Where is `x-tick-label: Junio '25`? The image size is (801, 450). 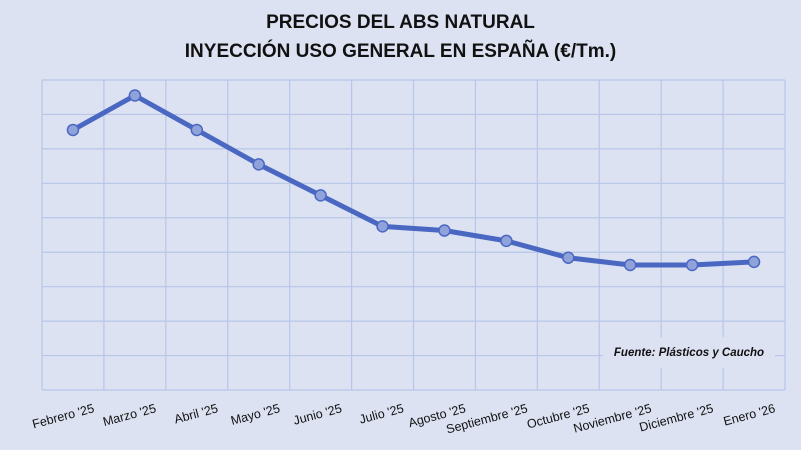
x-tick-label: Junio '25 is located at coordinates (318, 414).